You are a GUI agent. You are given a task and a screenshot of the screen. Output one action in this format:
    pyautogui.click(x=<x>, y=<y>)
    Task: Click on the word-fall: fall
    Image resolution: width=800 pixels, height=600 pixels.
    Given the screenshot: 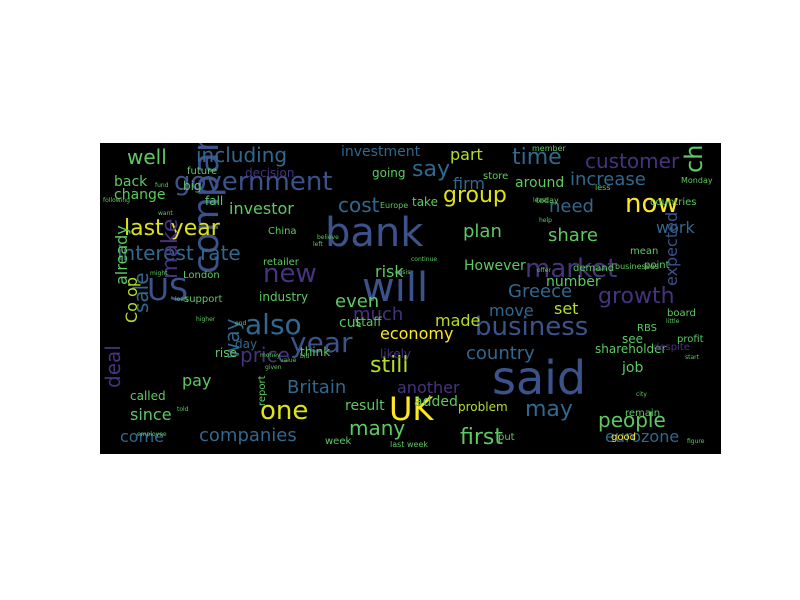 What is the action you would take?
    pyautogui.click(x=214, y=201)
    